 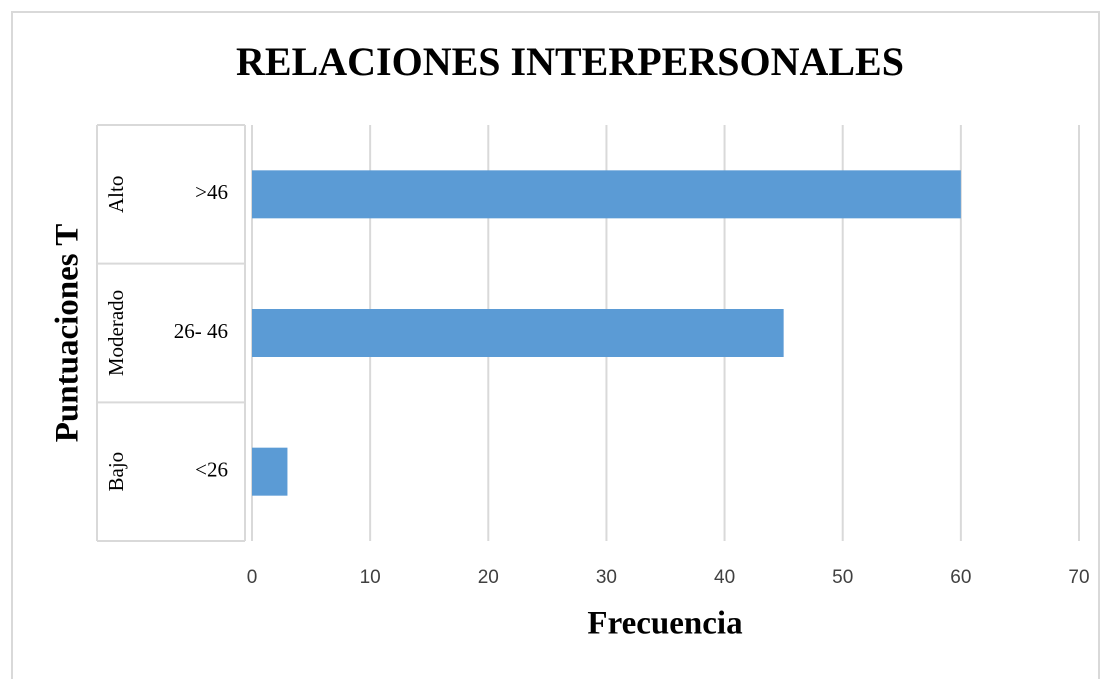 What do you see at coordinates (570, 61) in the screenshot?
I see `chart-title: RELACIONES INTERPERSONALES` at bounding box center [570, 61].